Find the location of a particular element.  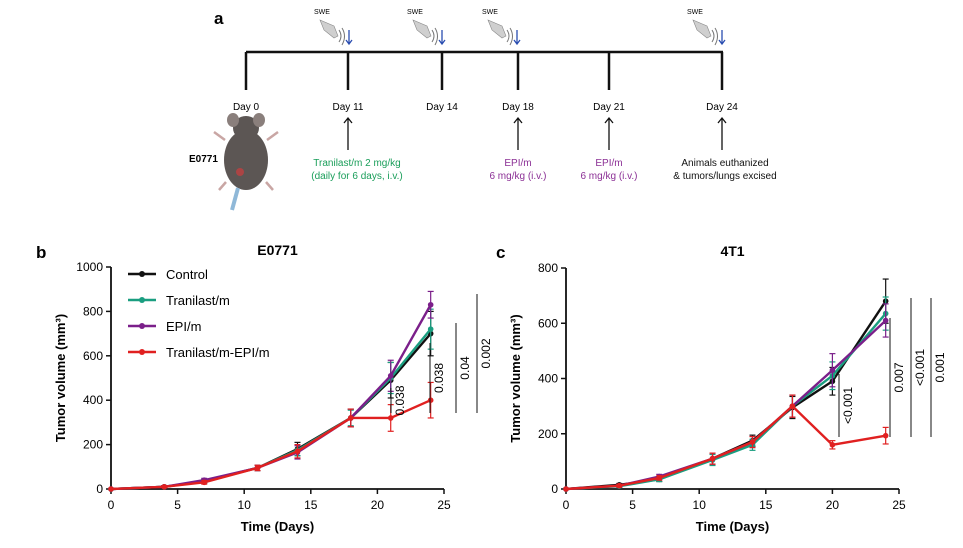

treatment-tranilast-line2: (daily for 6 days, i.v.) is located at coordinates (357, 176).